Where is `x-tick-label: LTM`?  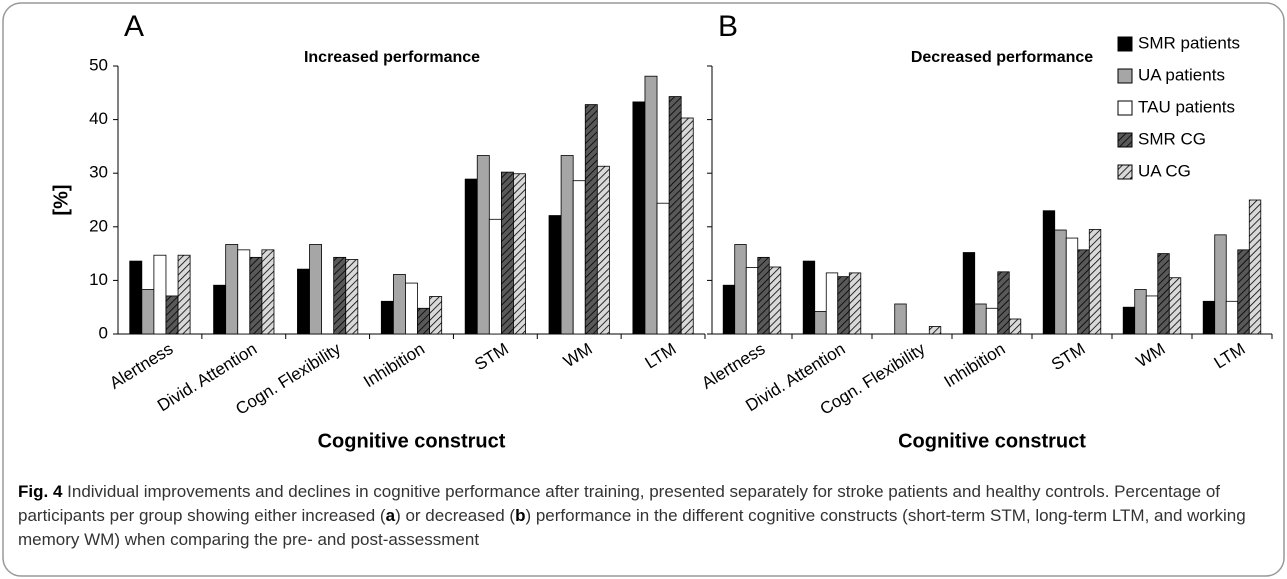 x-tick-label: LTM is located at coordinates (661, 355).